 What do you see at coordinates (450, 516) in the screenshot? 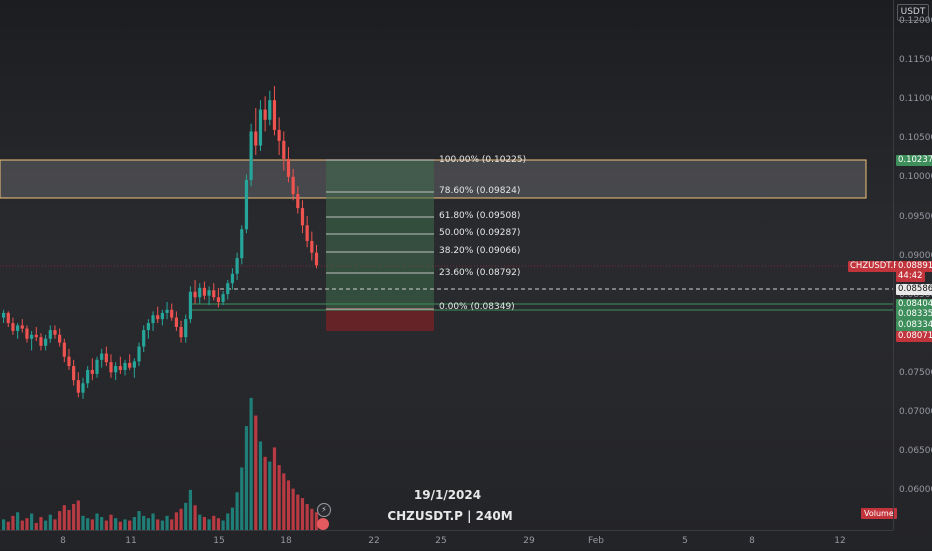
I see `watermark-symbol: CHZUSDT.P | 240M` at bounding box center [450, 516].